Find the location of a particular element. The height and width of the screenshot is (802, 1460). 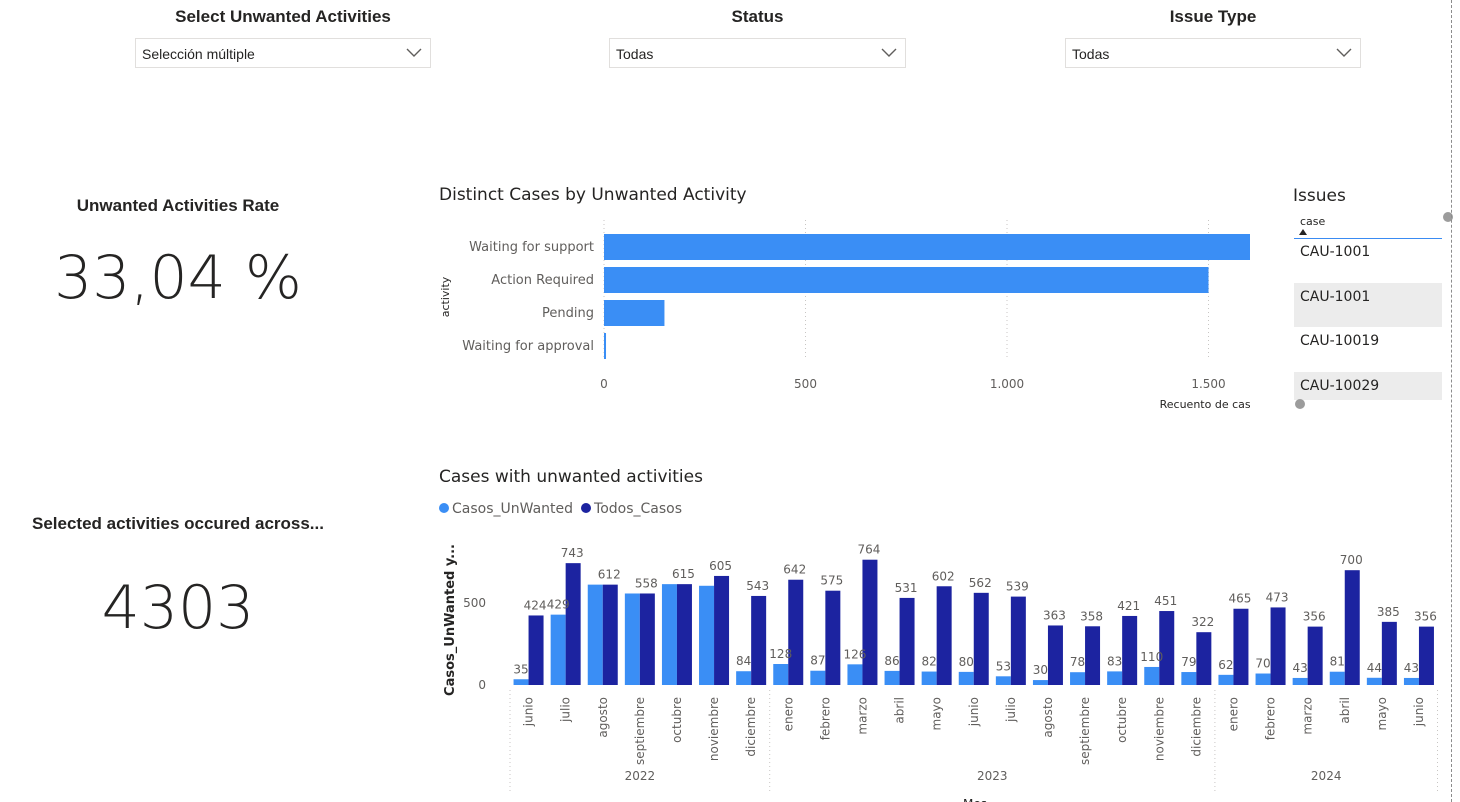

rate-card-value: 33,04 % is located at coordinates (178, 278).